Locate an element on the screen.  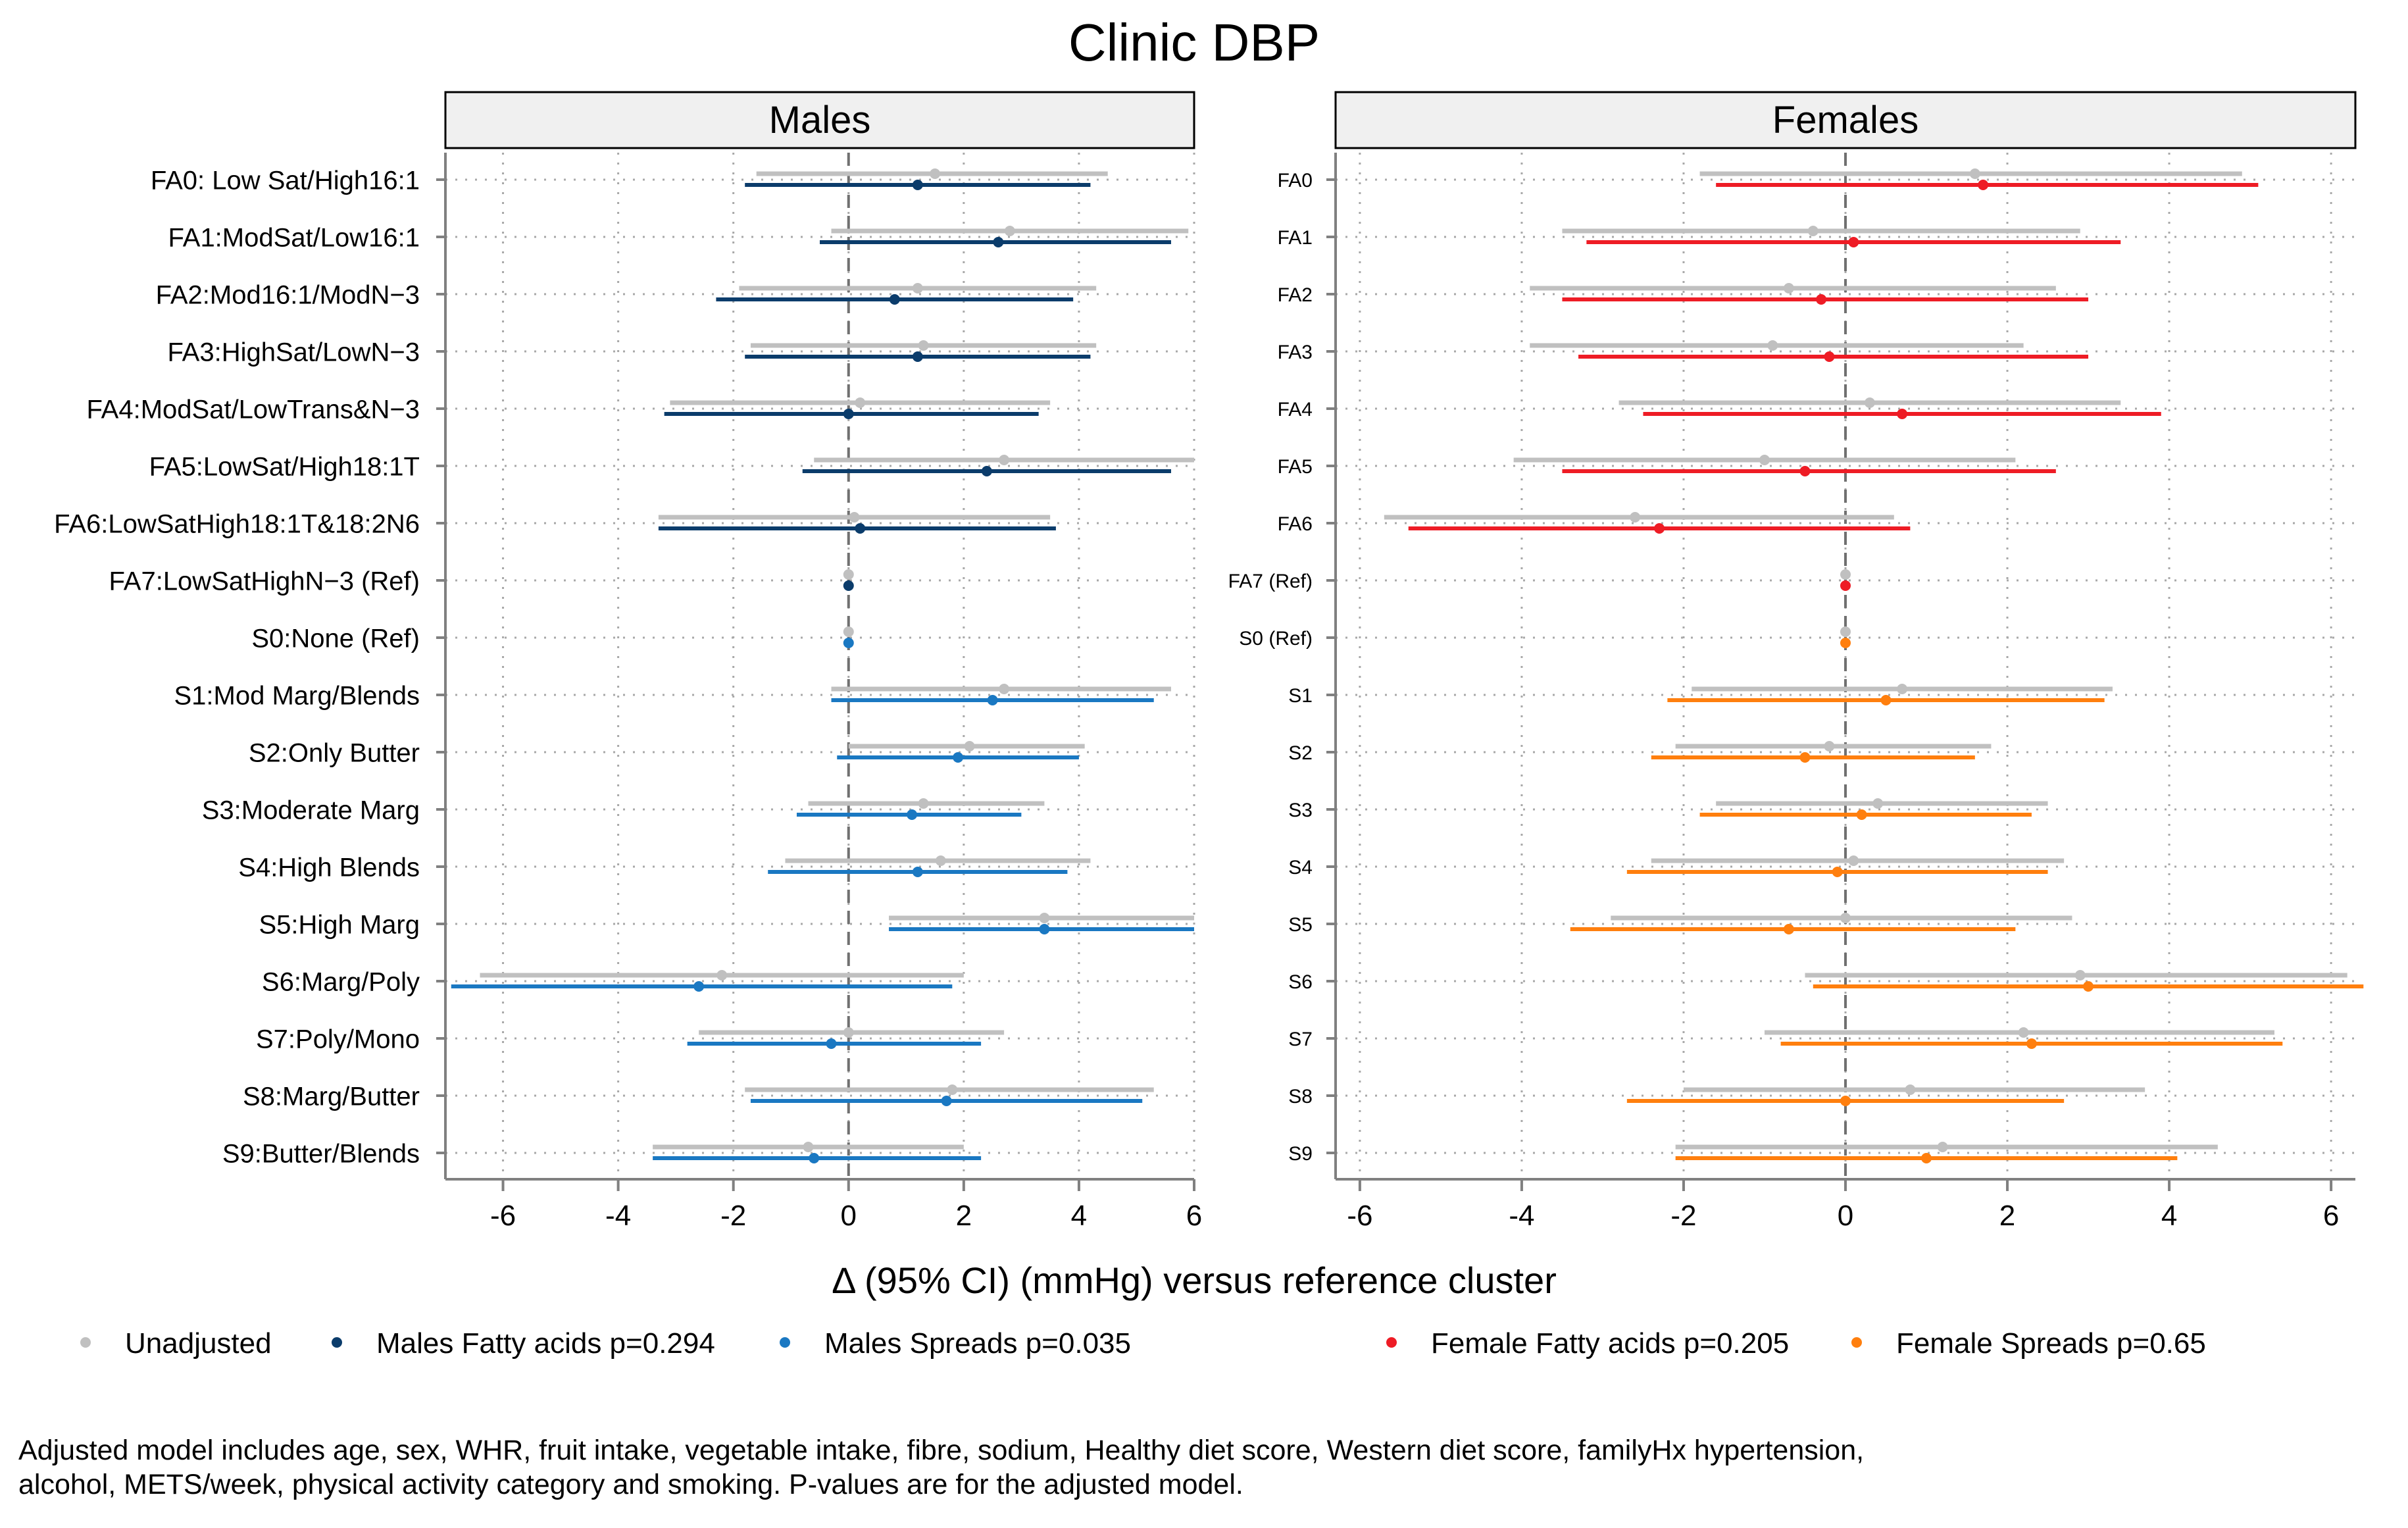
y-tick-label: S6:Marg/Poly is located at coordinates (341, 981).